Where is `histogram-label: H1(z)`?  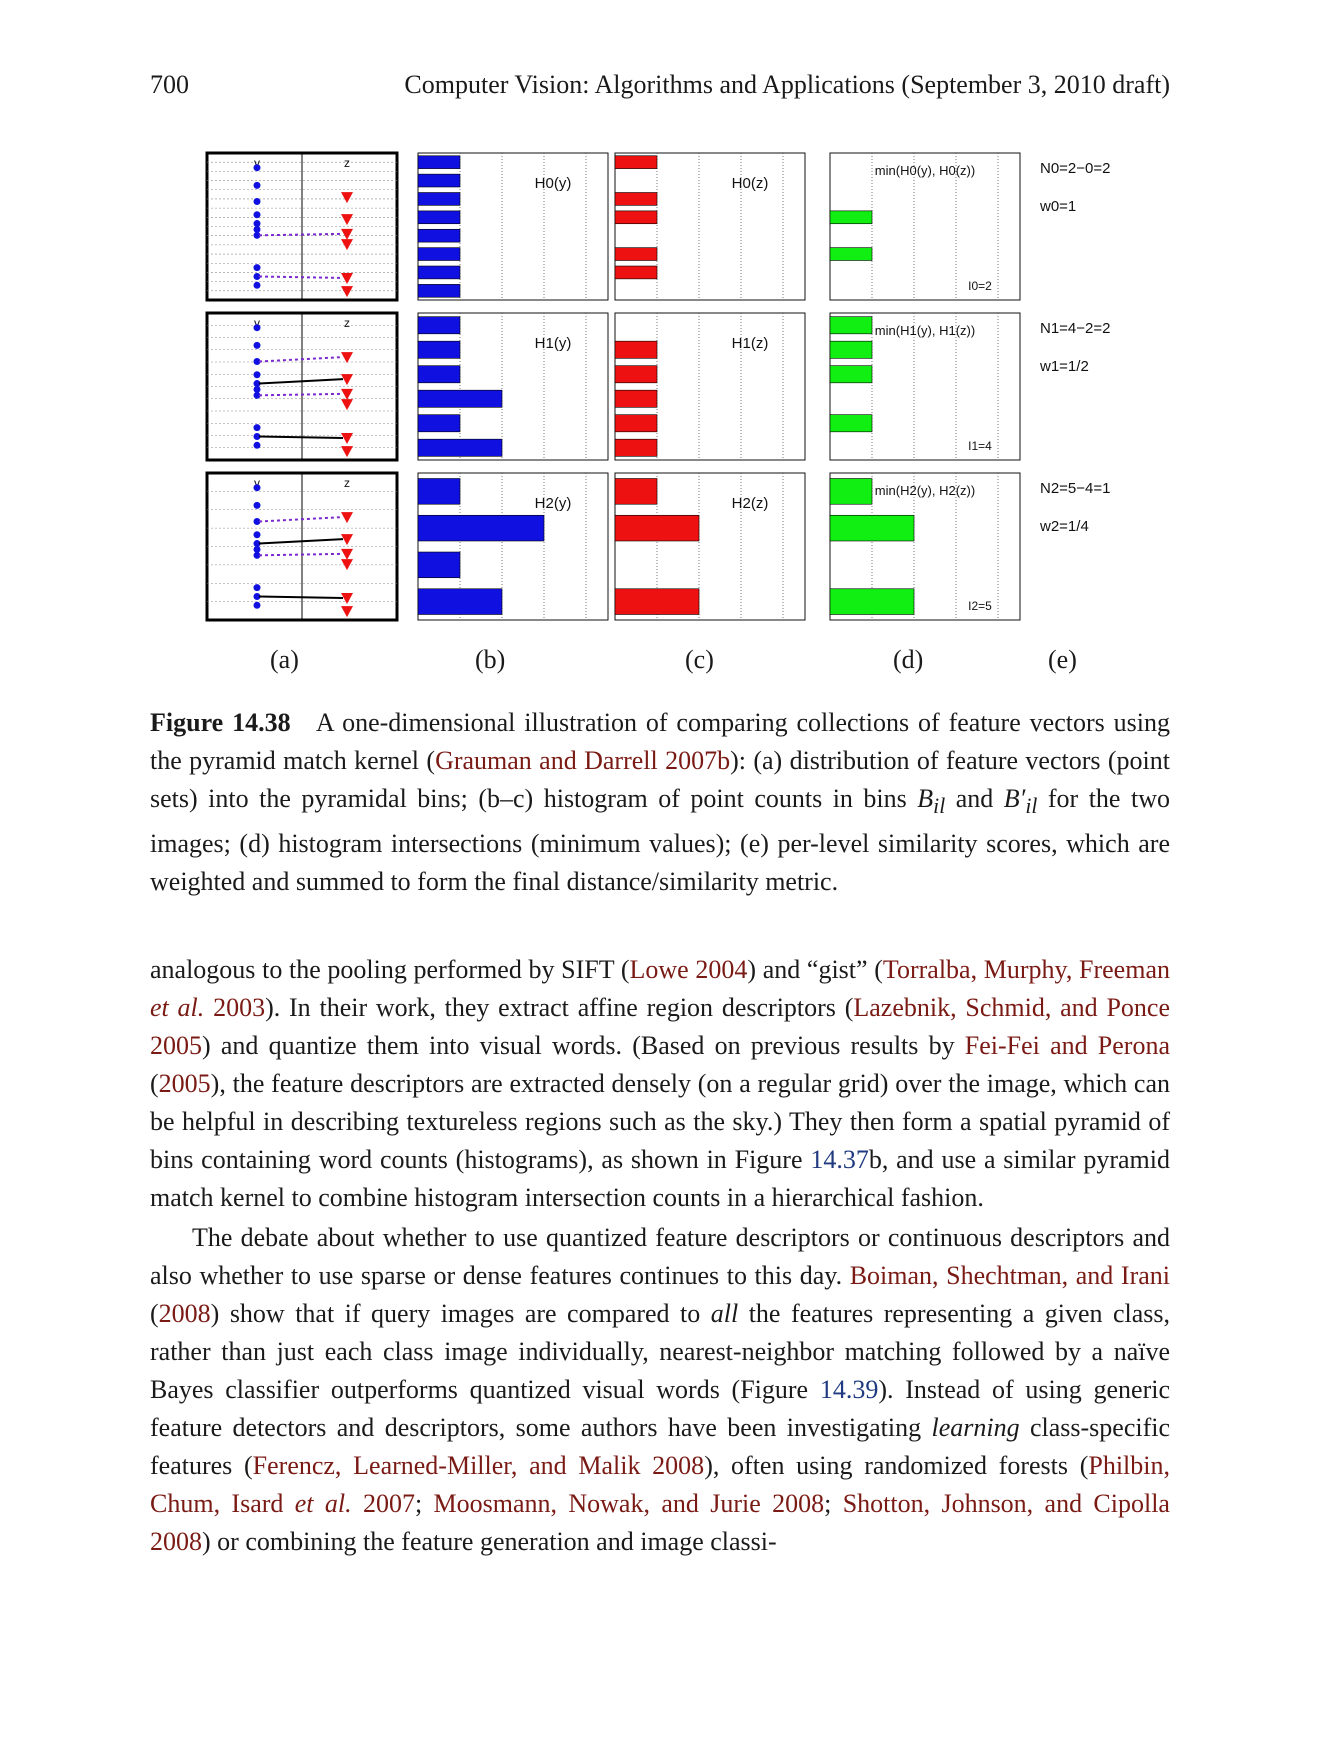 histogram-label: H1(z) is located at coordinates (750, 343).